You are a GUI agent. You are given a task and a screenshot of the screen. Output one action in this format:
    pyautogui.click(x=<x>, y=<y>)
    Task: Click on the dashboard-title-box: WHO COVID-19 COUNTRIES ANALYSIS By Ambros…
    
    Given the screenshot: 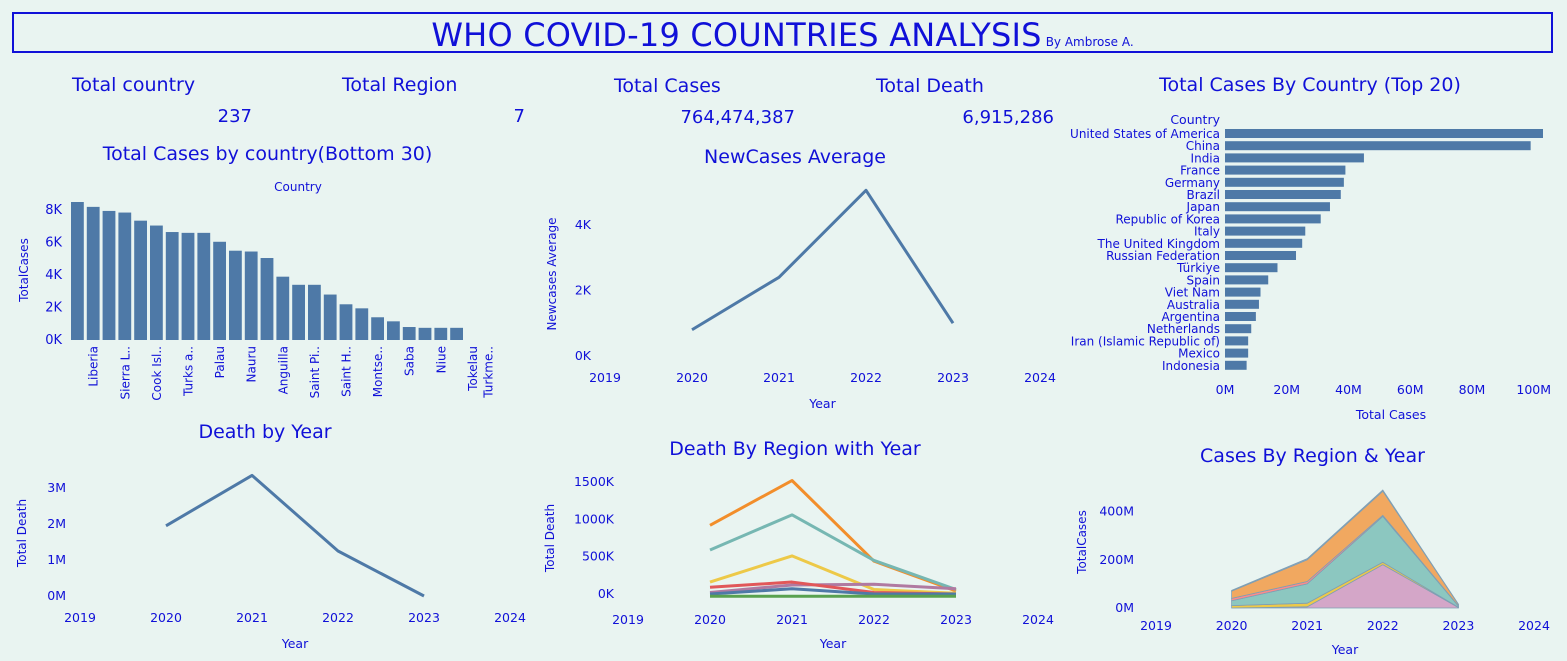 What is the action you would take?
    pyautogui.click(x=782, y=33)
    